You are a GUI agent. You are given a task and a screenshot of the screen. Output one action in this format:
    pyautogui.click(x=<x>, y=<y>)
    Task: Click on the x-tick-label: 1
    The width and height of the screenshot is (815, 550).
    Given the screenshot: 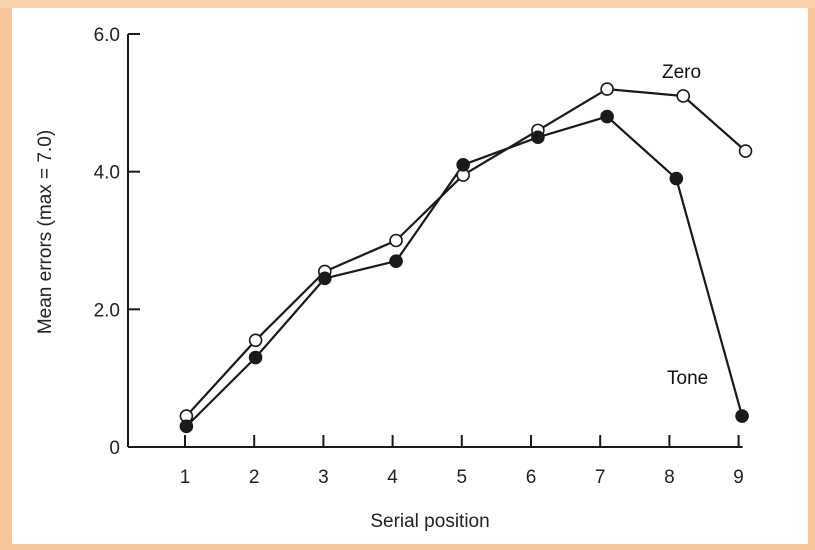 What is the action you would take?
    pyautogui.click(x=185, y=477)
    